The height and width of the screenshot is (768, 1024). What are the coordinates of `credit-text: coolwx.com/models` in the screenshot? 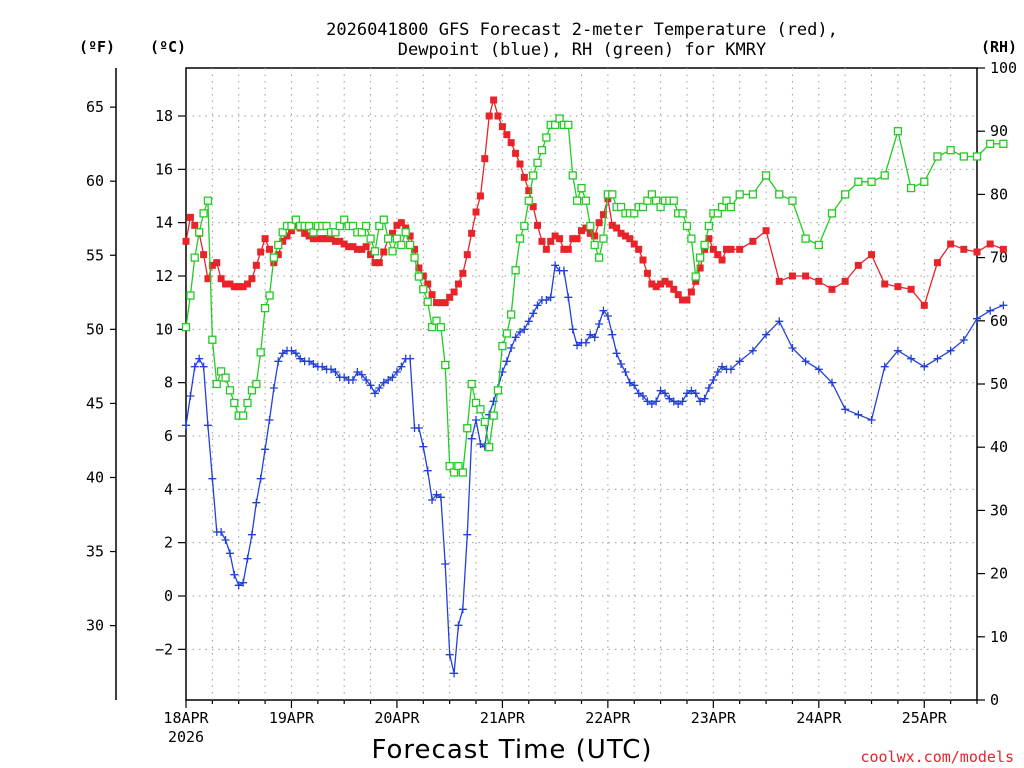 It's located at (937, 757).